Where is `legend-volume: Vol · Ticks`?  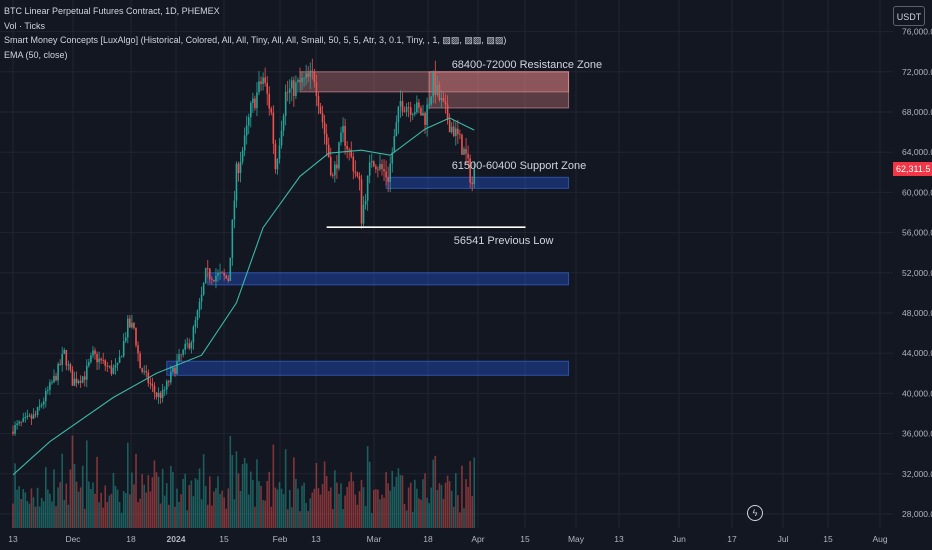 legend-volume: Vol · Ticks is located at coordinates (25, 25).